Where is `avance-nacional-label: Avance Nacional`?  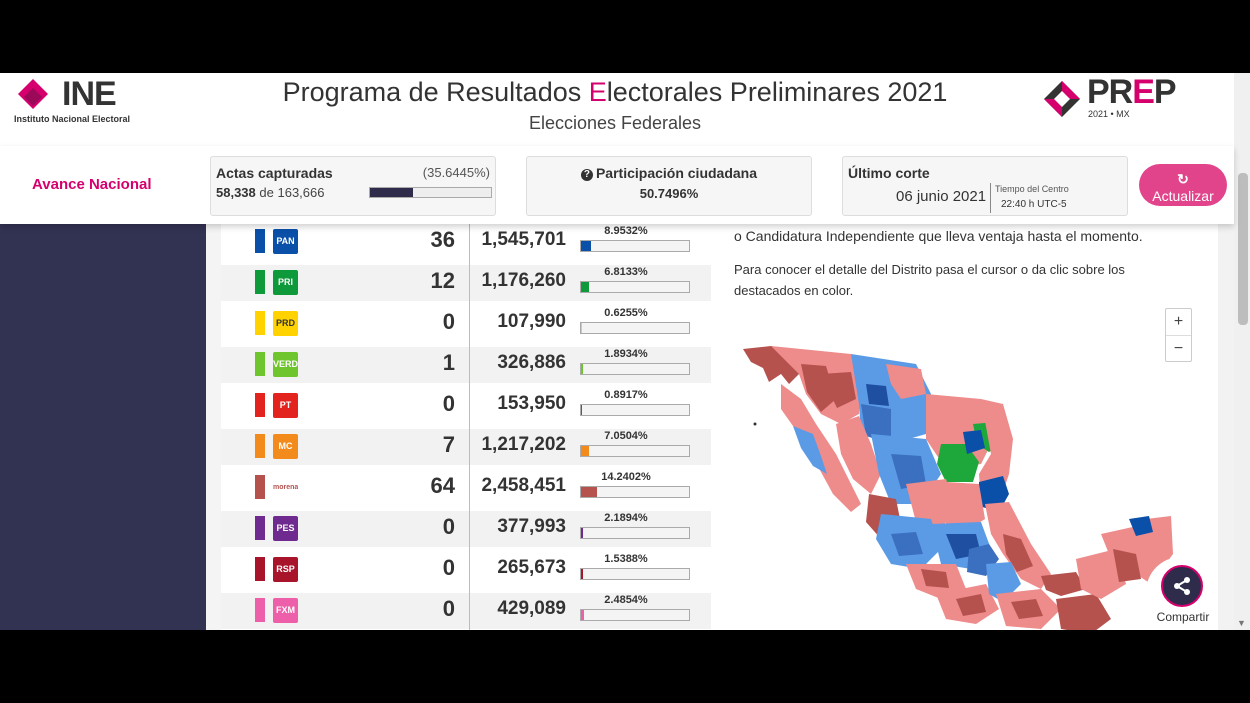
avance-nacional-label: Avance Nacional is located at coordinates (92, 184).